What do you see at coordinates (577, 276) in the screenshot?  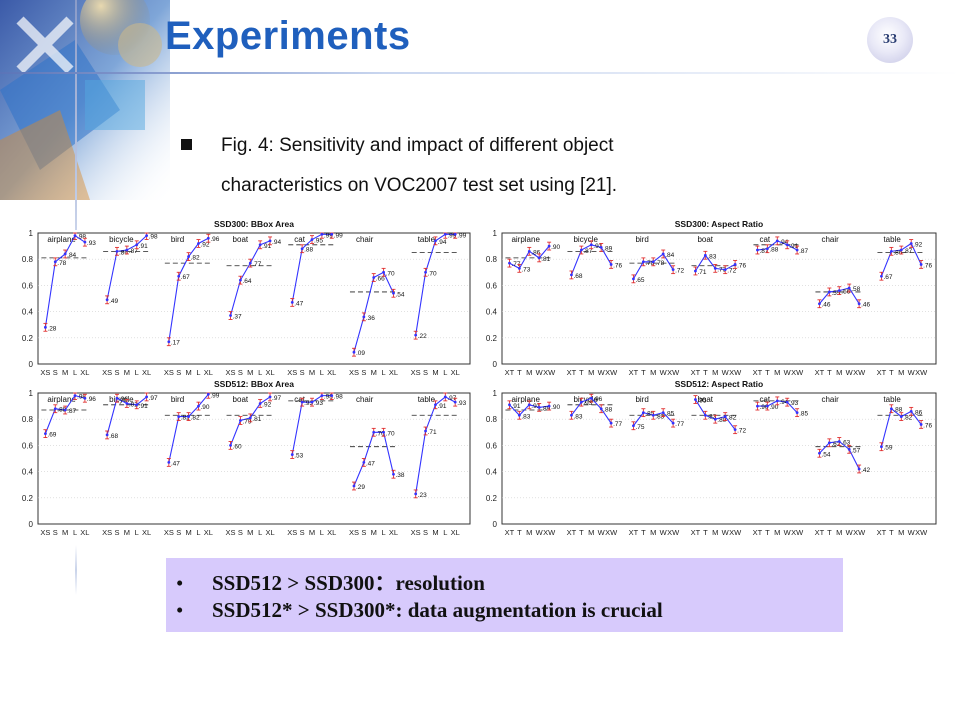 I see `data-label: .68` at bounding box center [577, 276].